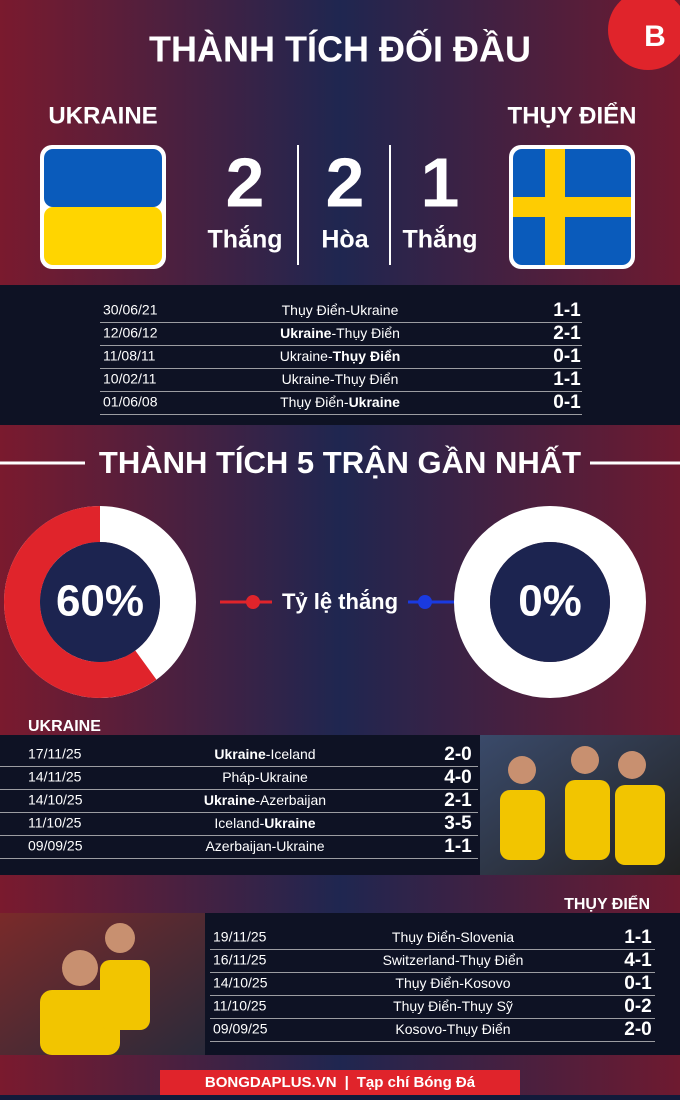 The width and height of the screenshot is (680, 1100). What do you see at coordinates (458, 823) in the screenshot?
I see `match-score: 3-5` at bounding box center [458, 823].